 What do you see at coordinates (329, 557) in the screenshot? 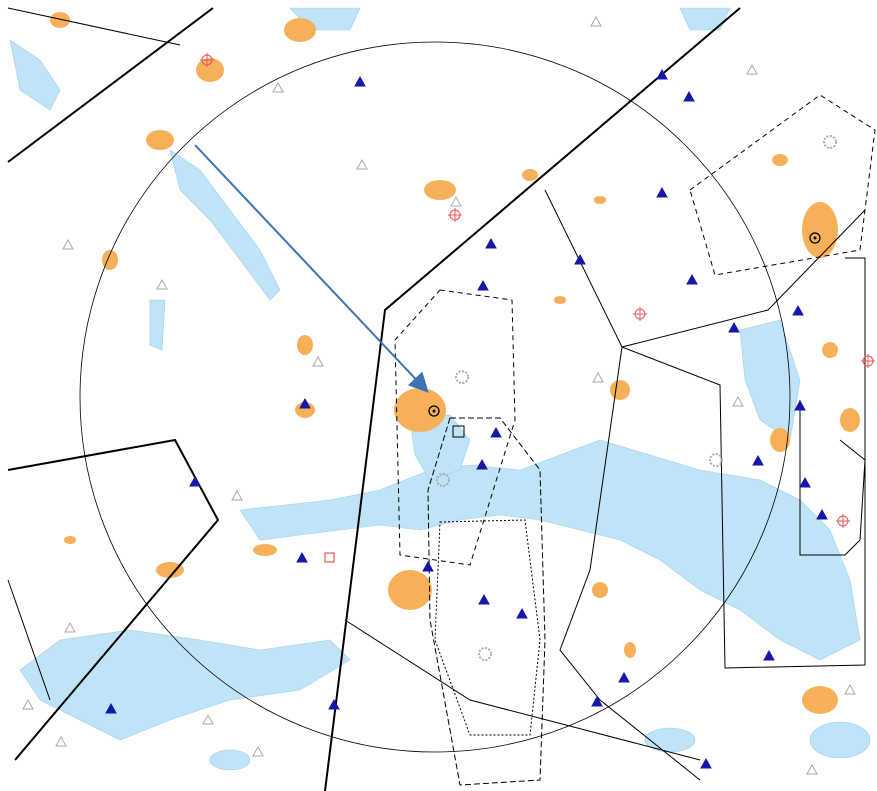
I see `heliport` at bounding box center [329, 557].